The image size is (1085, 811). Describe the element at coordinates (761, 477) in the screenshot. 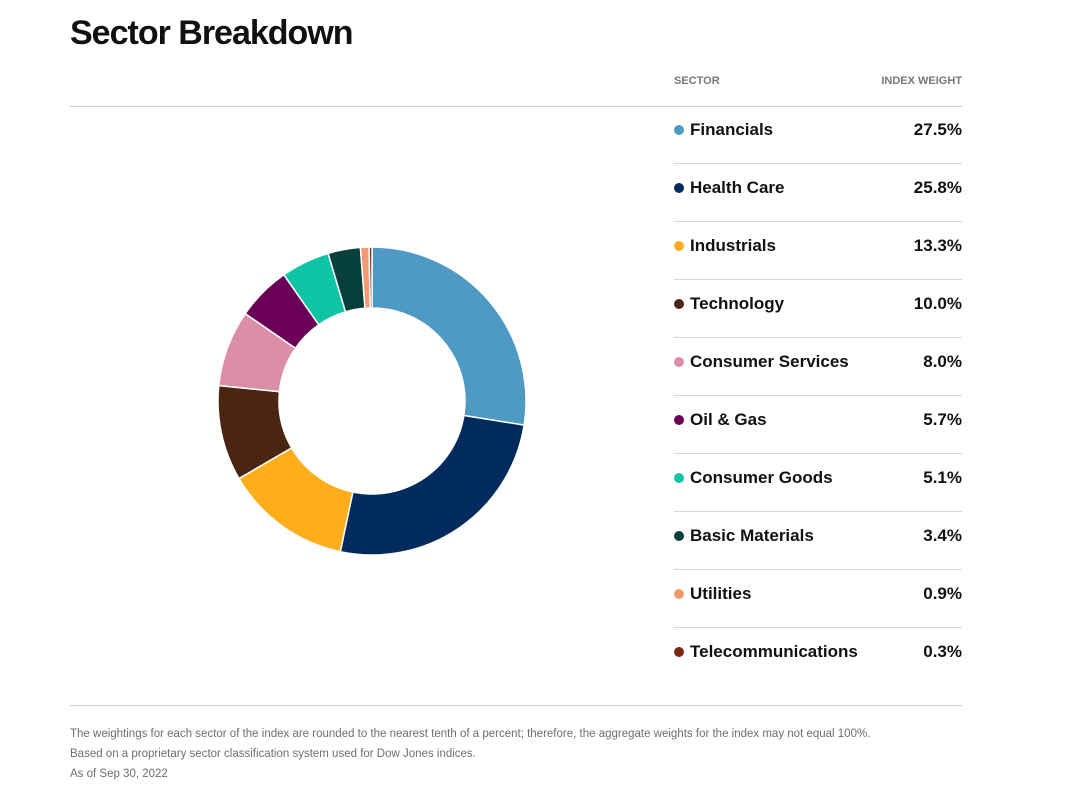

I see `legend-sector-label: Consumer Goods` at that location.